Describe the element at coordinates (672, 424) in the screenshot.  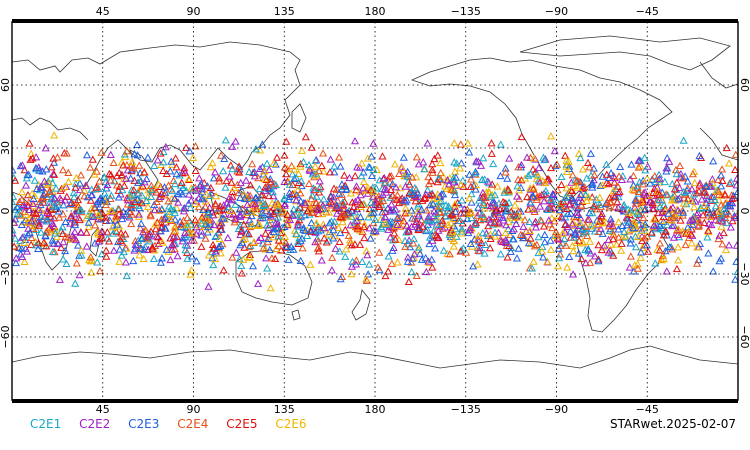
I see `date-stamp: STARwet.2025-02-07` at that location.